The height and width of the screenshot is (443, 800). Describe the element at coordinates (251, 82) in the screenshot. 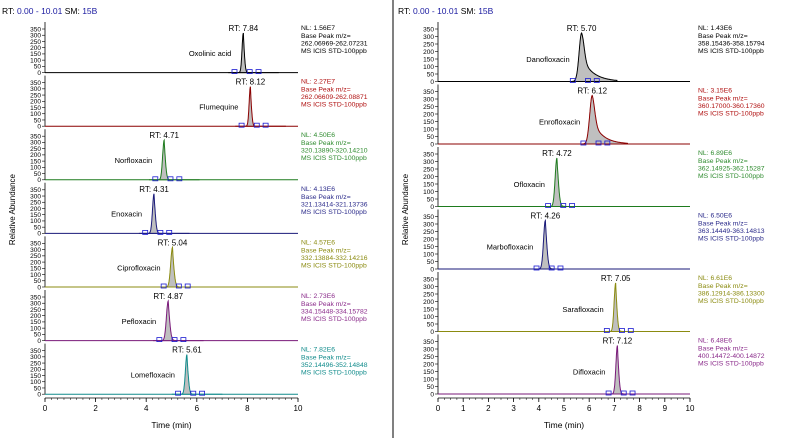

I see `rt-label: RT: 8.12` at that location.